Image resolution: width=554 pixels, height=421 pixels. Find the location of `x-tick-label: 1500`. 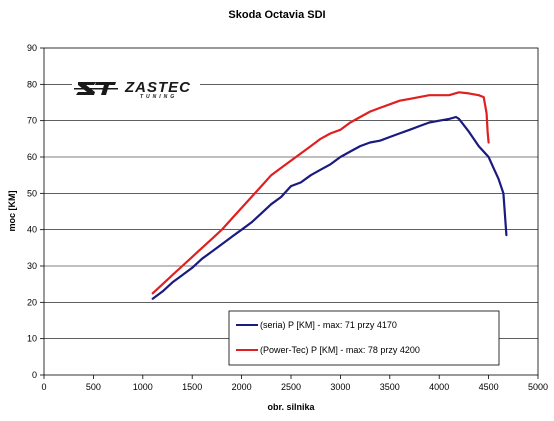

x-tick-label: 1500 is located at coordinates (192, 387).